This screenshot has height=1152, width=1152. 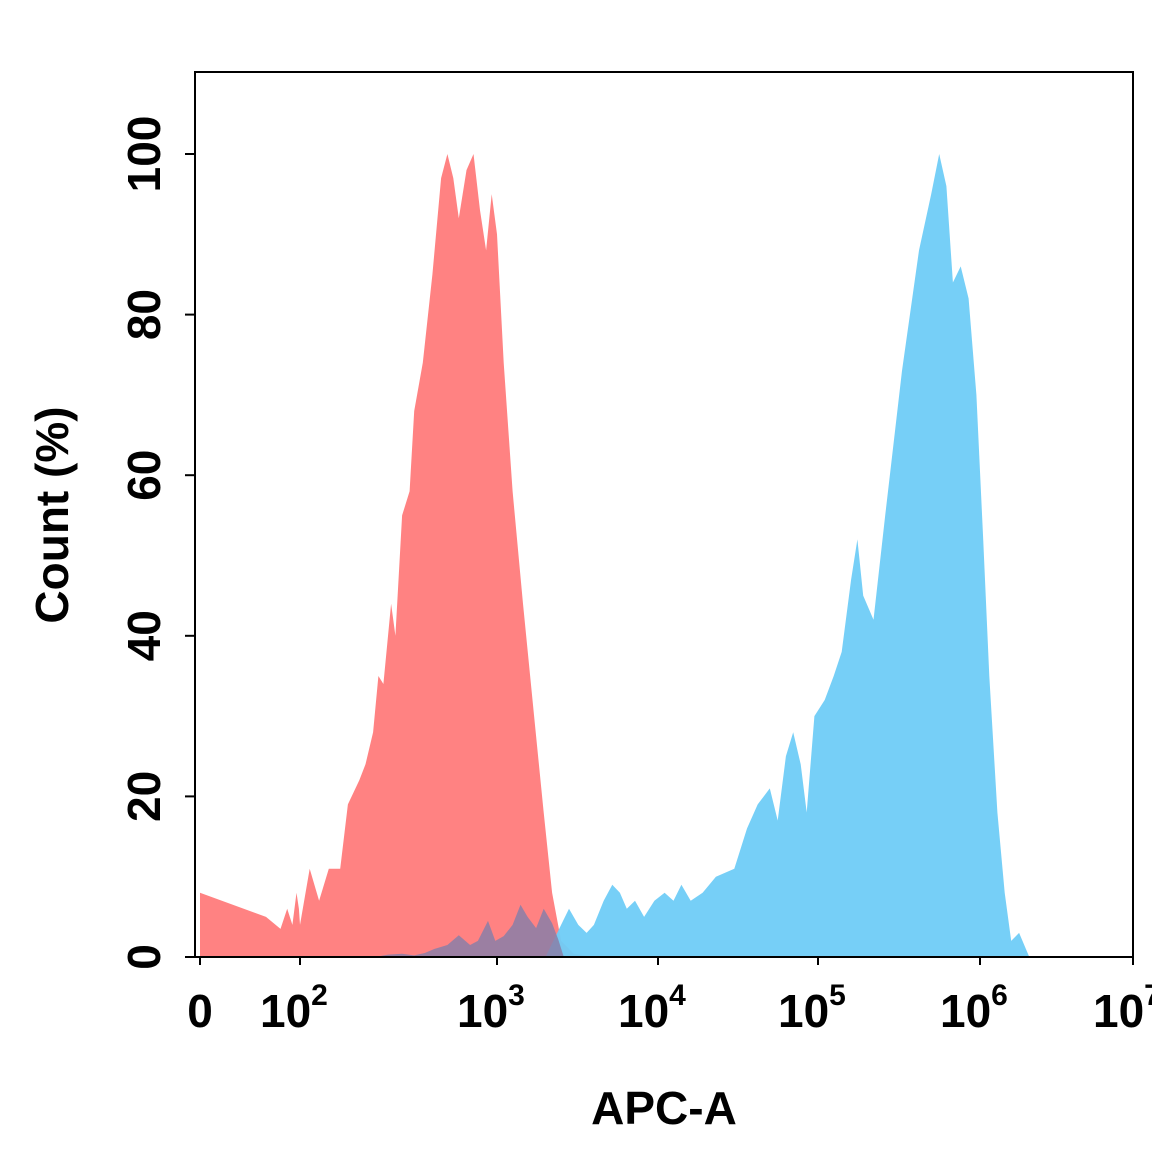 I want to click on x-axis-ticks: 0 10² 10³ 10⁴ 10⁵ 10⁶ 10⁷, so click(x=669, y=997).